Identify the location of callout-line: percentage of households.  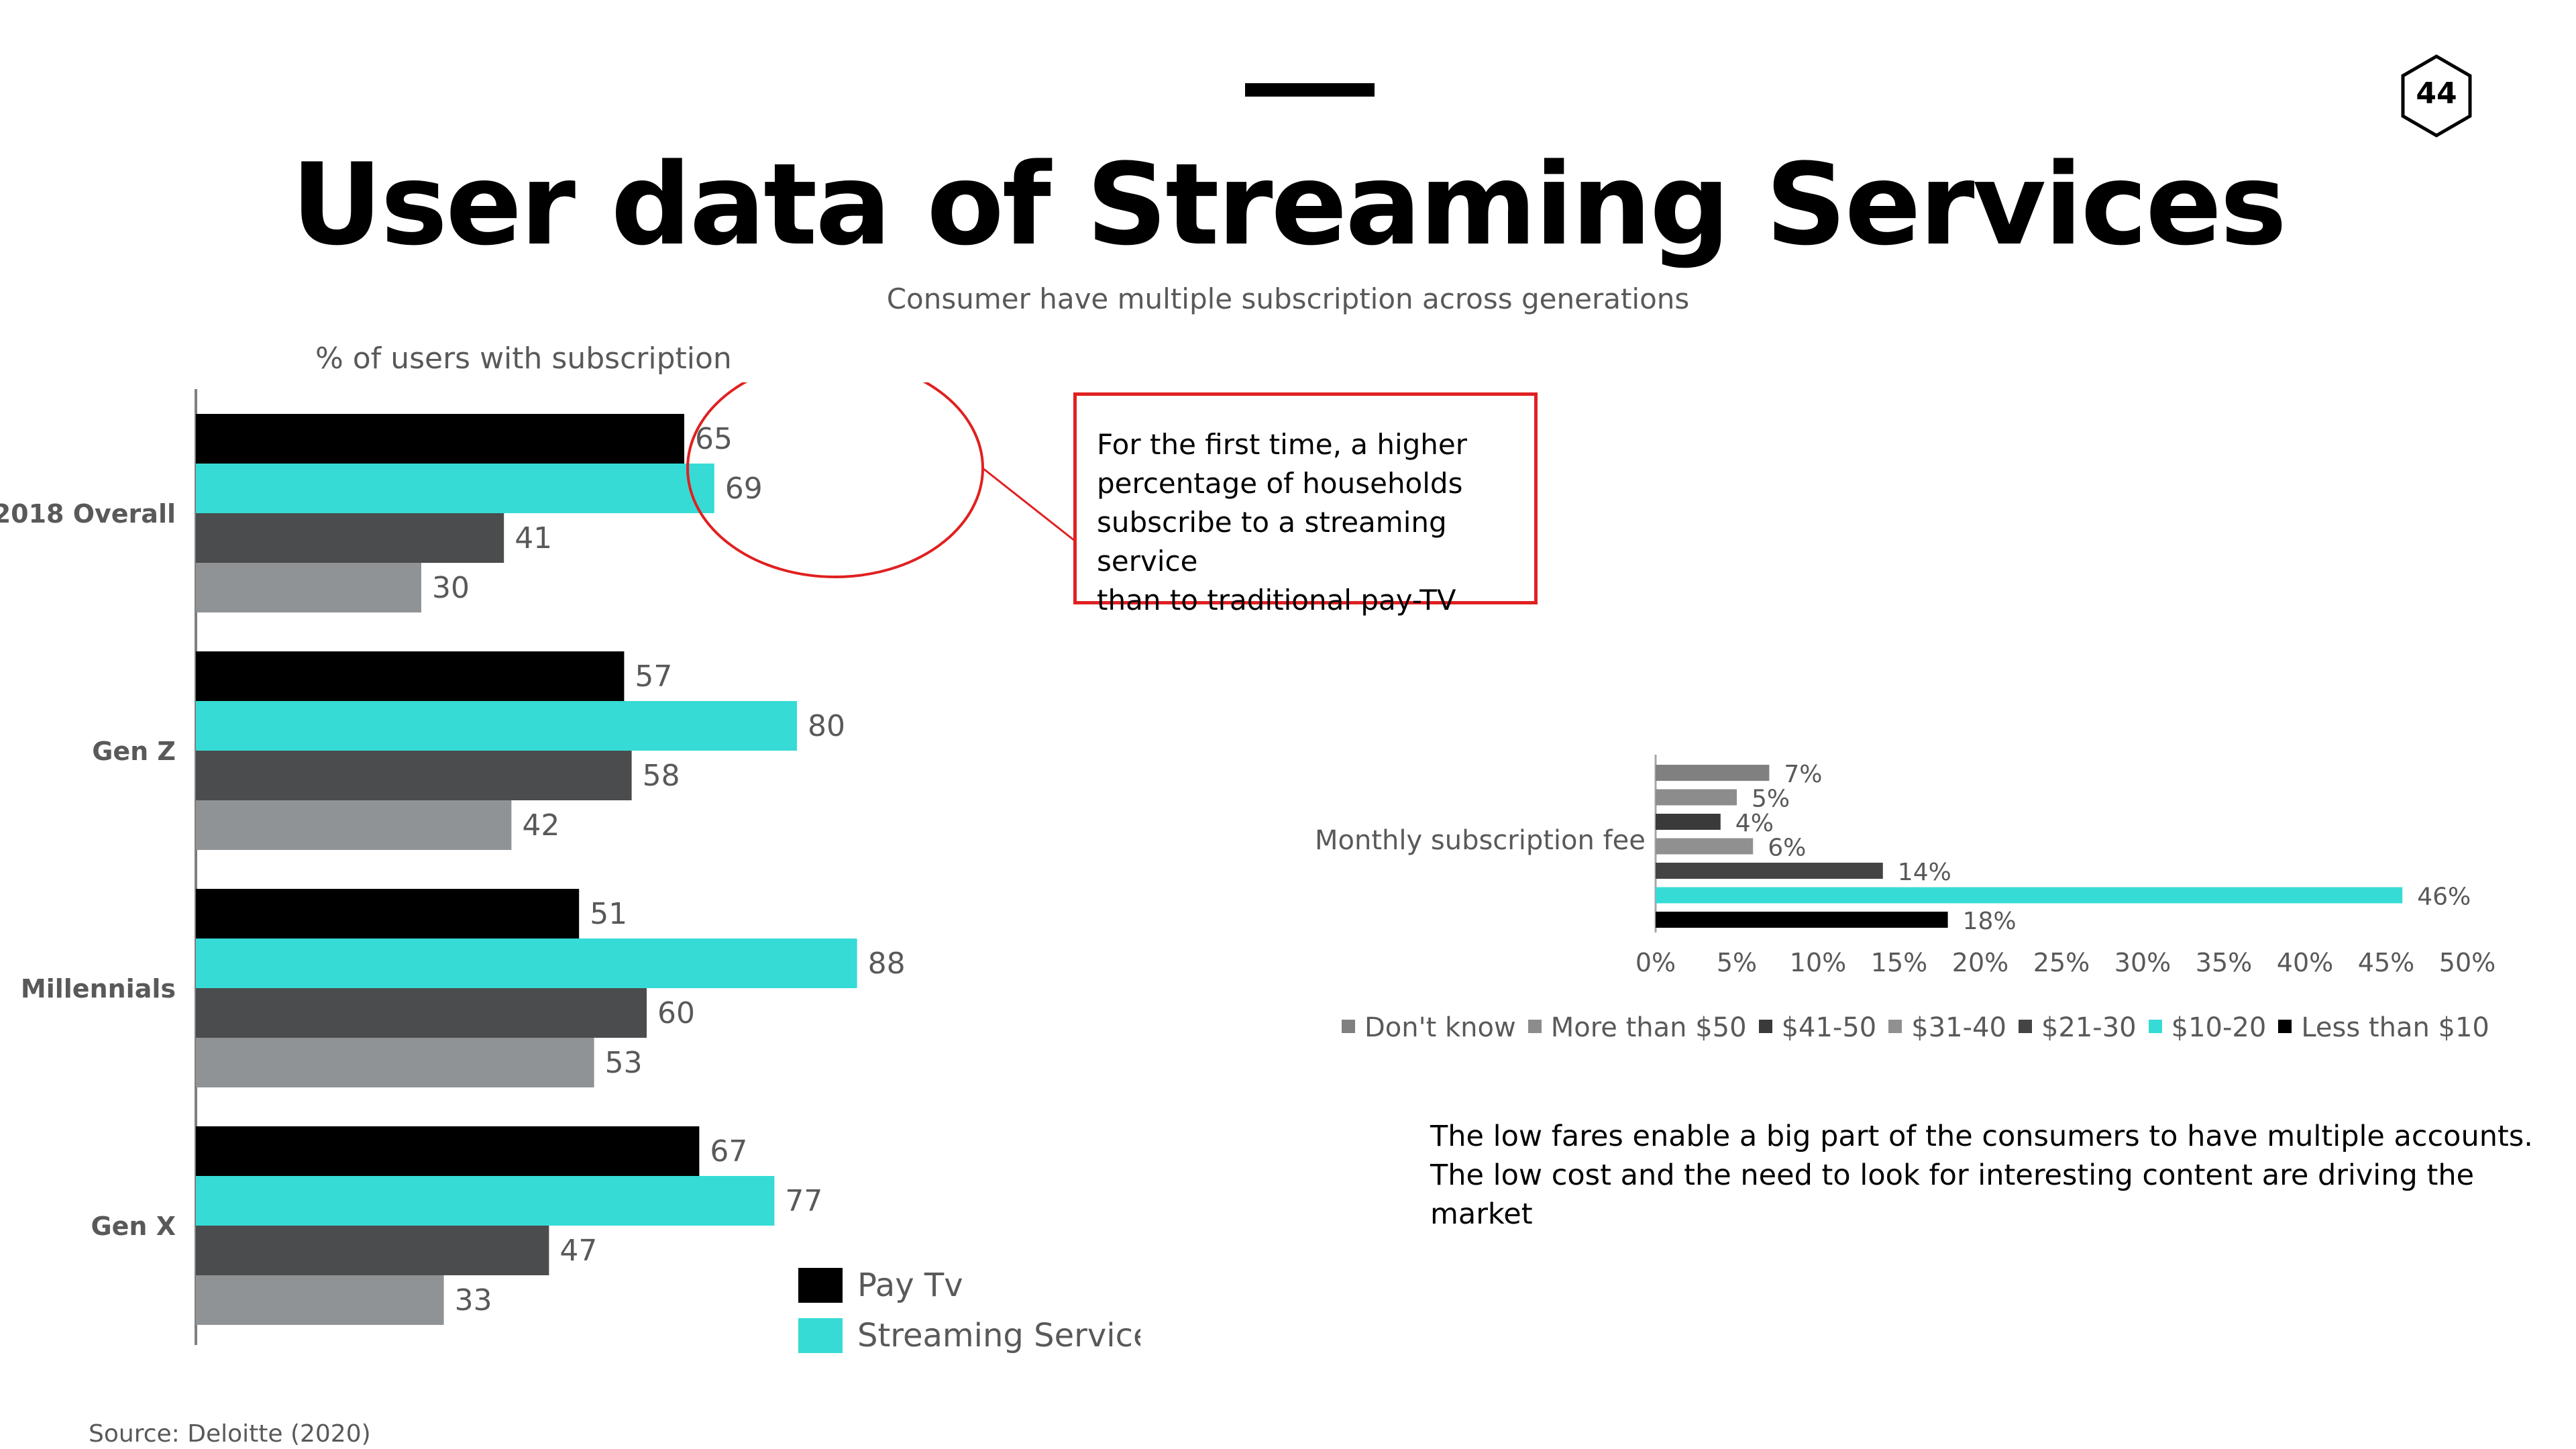
(1280, 483).